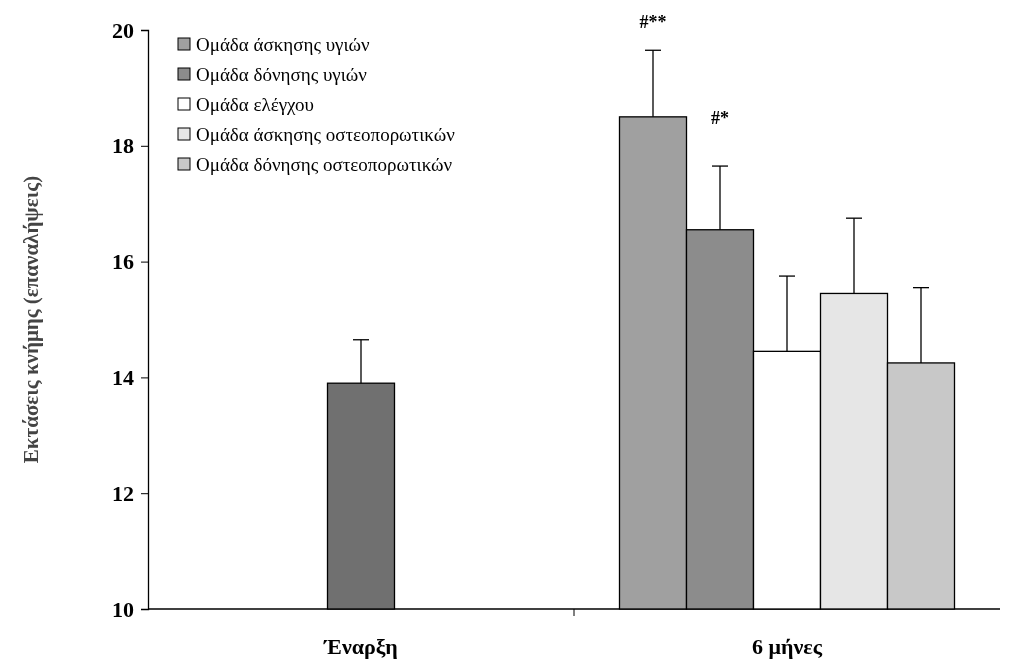 The height and width of the screenshot is (671, 1015). What do you see at coordinates (255, 104) in the screenshot?
I see `legend-label: Ομάδα ελέγχου` at bounding box center [255, 104].